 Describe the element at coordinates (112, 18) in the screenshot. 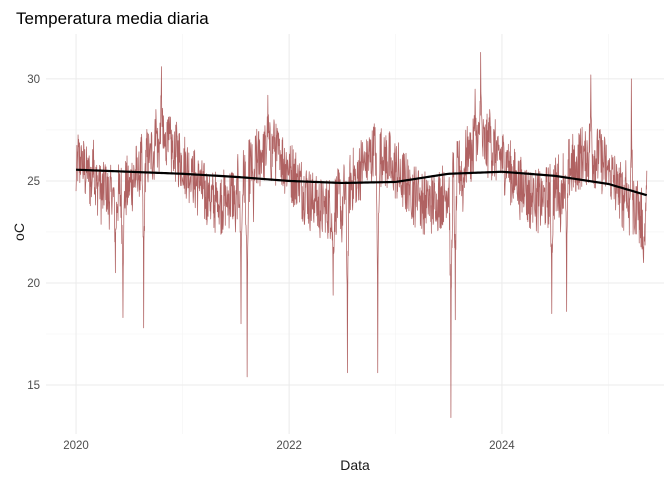

I see `chart-title: Temperatura media diaria` at that location.